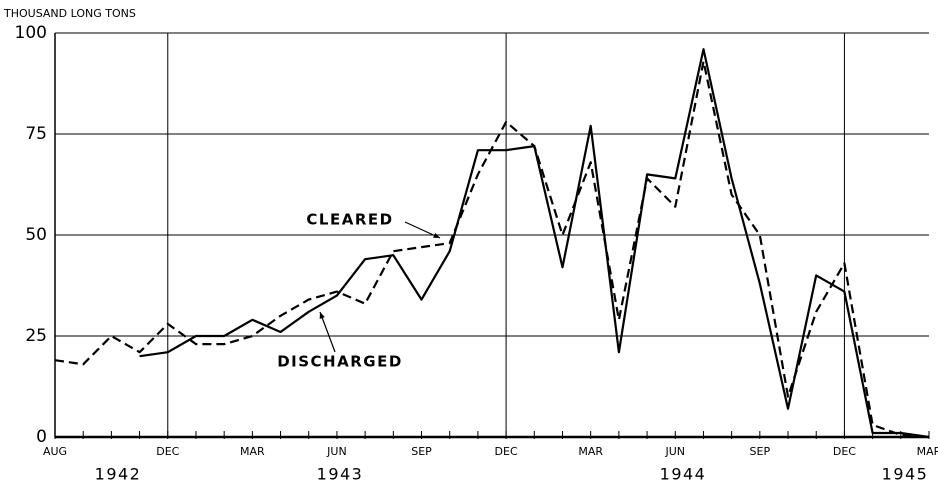 The width and height of the screenshot is (938, 484). Describe the element at coordinates (36, 134) in the screenshot. I see `y-tick-label: 75` at that location.